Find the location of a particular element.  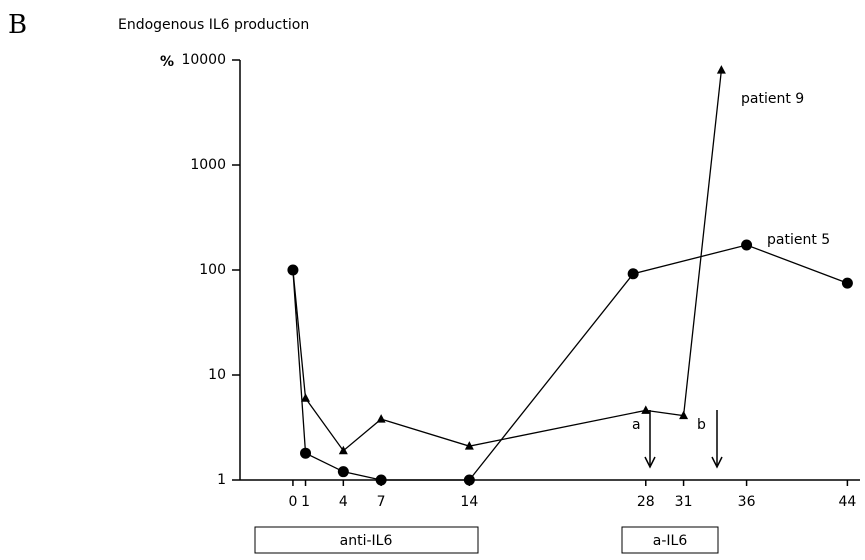

annotation: anti-IL6 is located at coordinates (366, 541).